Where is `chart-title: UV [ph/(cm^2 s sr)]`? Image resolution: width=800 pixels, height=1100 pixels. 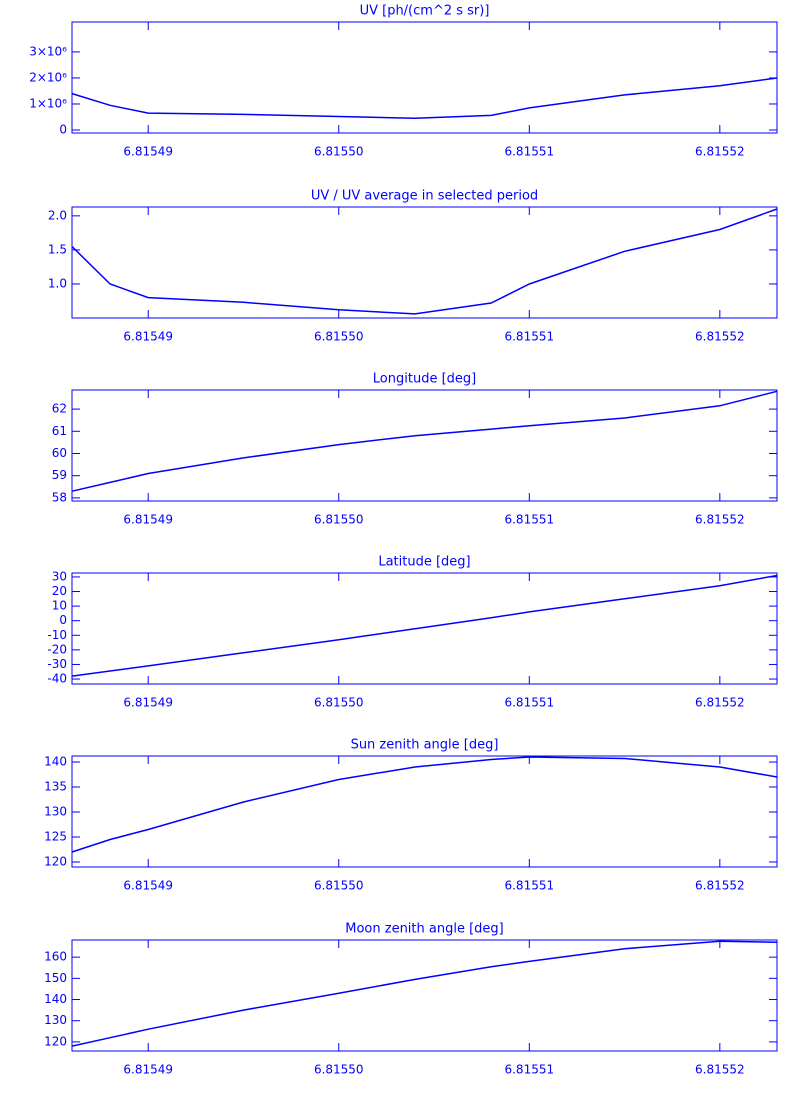 chart-title: UV [ph/(cm^2 s sr)] is located at coordinates (425, 11).